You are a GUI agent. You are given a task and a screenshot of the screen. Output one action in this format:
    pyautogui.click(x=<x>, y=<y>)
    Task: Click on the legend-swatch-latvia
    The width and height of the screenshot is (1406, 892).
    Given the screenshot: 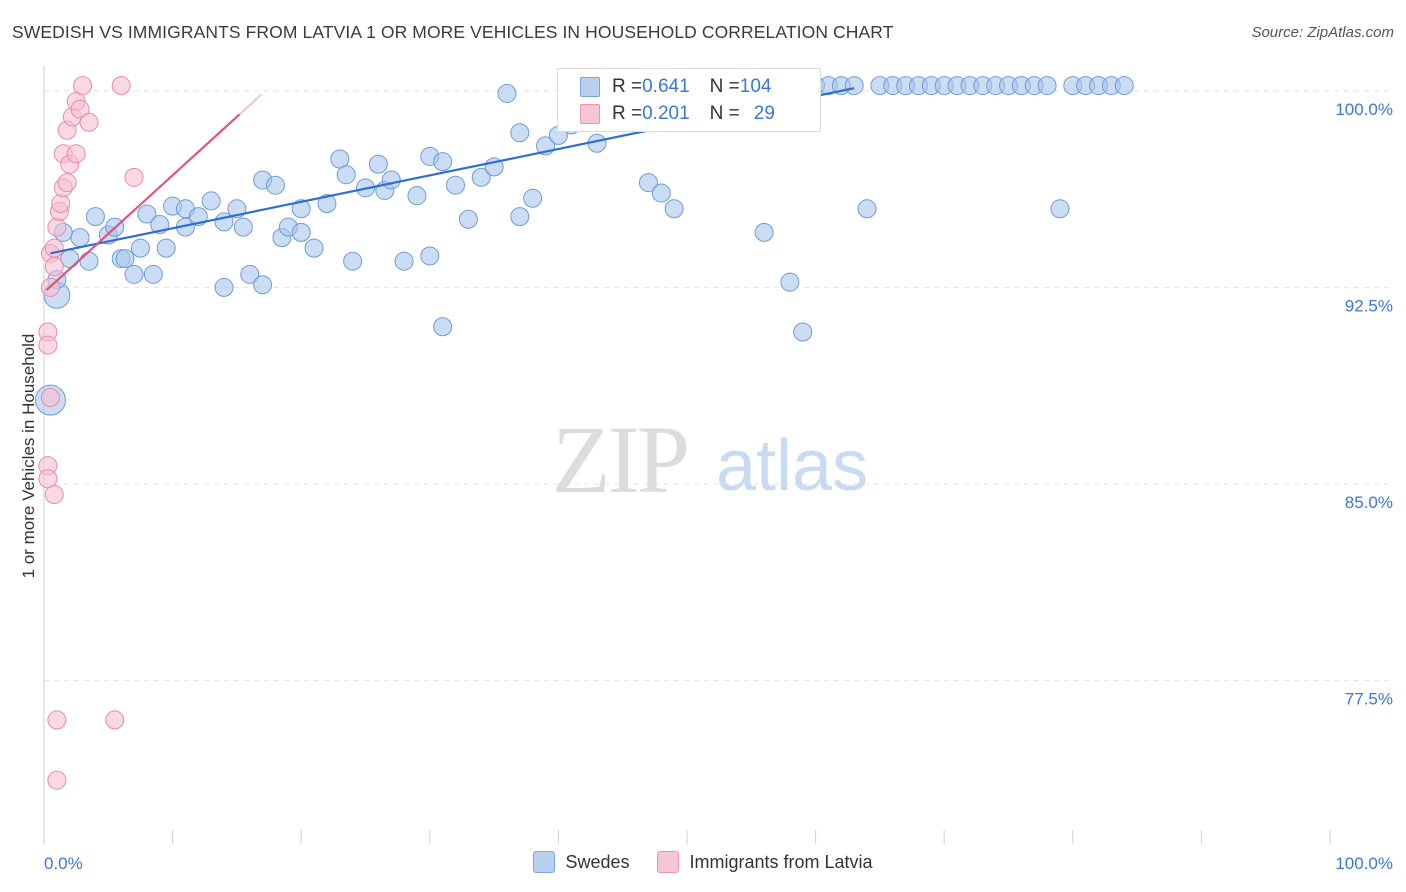 What is the action you would take?
    pyautogui.click(x=668, y=862)
    